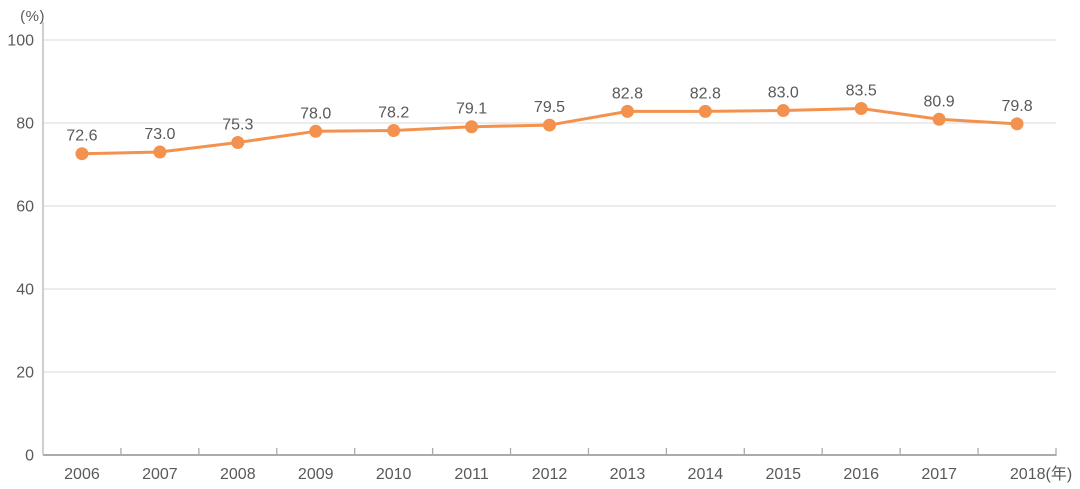 Image resolution: width=1080 pixels, height=489 pixels. I want to click on x-tick-label: 2010, so click(394, 474).